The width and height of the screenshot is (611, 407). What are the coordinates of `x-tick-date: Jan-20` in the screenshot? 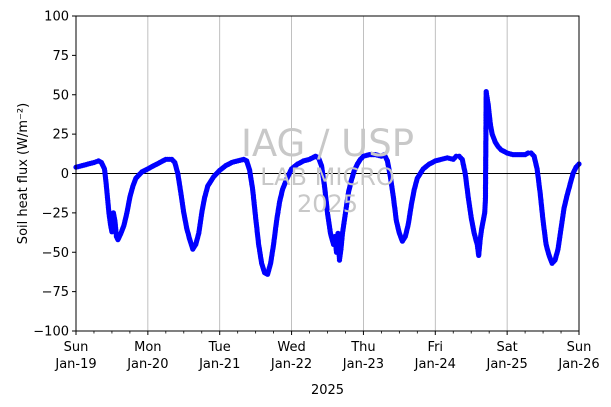 It's located at (147, 364).